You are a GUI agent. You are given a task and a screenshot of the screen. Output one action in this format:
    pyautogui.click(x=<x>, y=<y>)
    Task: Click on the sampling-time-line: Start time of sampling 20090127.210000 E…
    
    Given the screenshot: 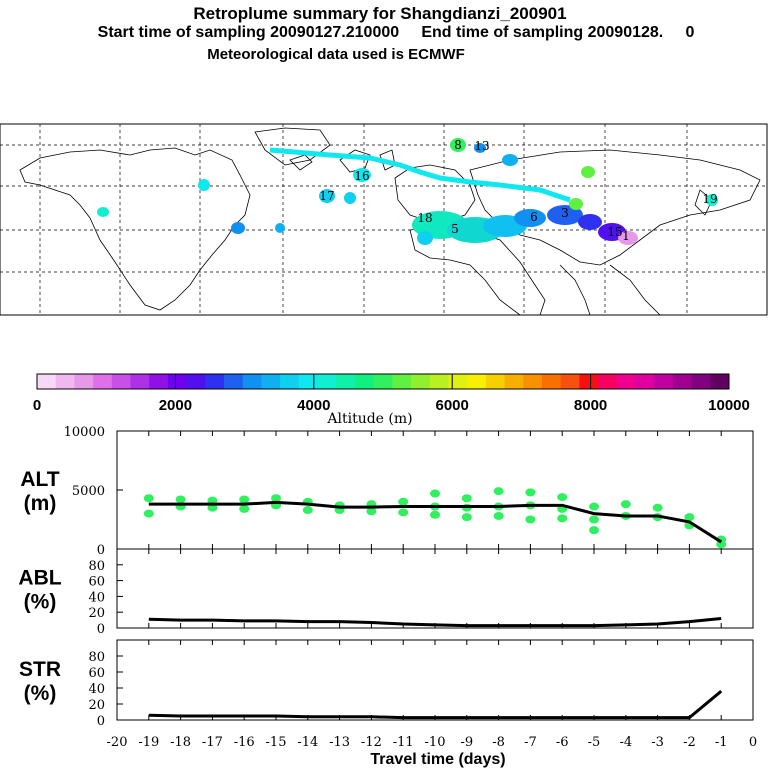 What is the action you would take?
    pyautogui.click(x=396, y=32)
    